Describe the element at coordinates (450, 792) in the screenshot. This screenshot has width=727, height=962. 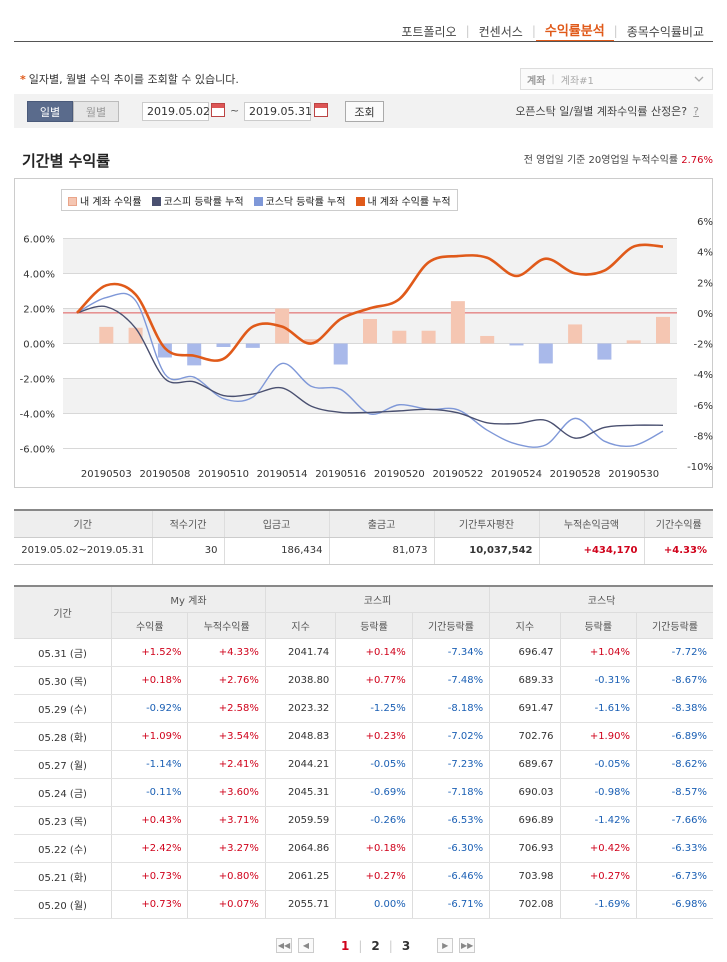
I see `row-value: -7.18%` at that location.